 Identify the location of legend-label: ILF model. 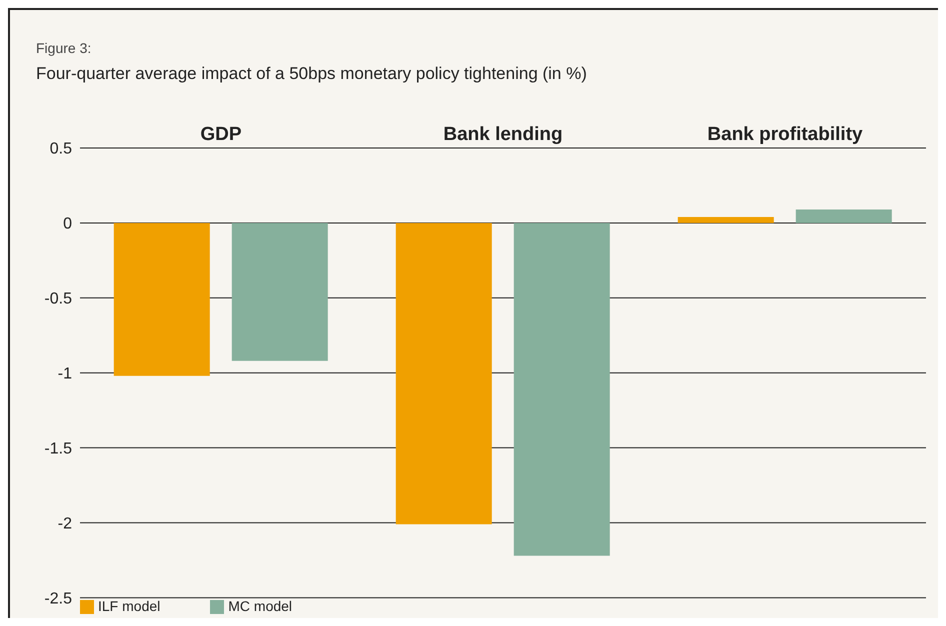
(129, 606).